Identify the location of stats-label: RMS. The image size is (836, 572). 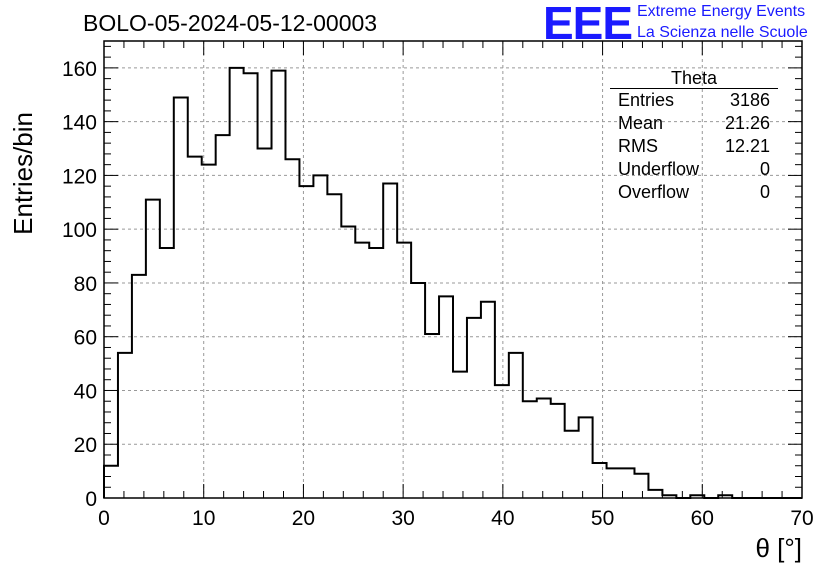
(638, 146).